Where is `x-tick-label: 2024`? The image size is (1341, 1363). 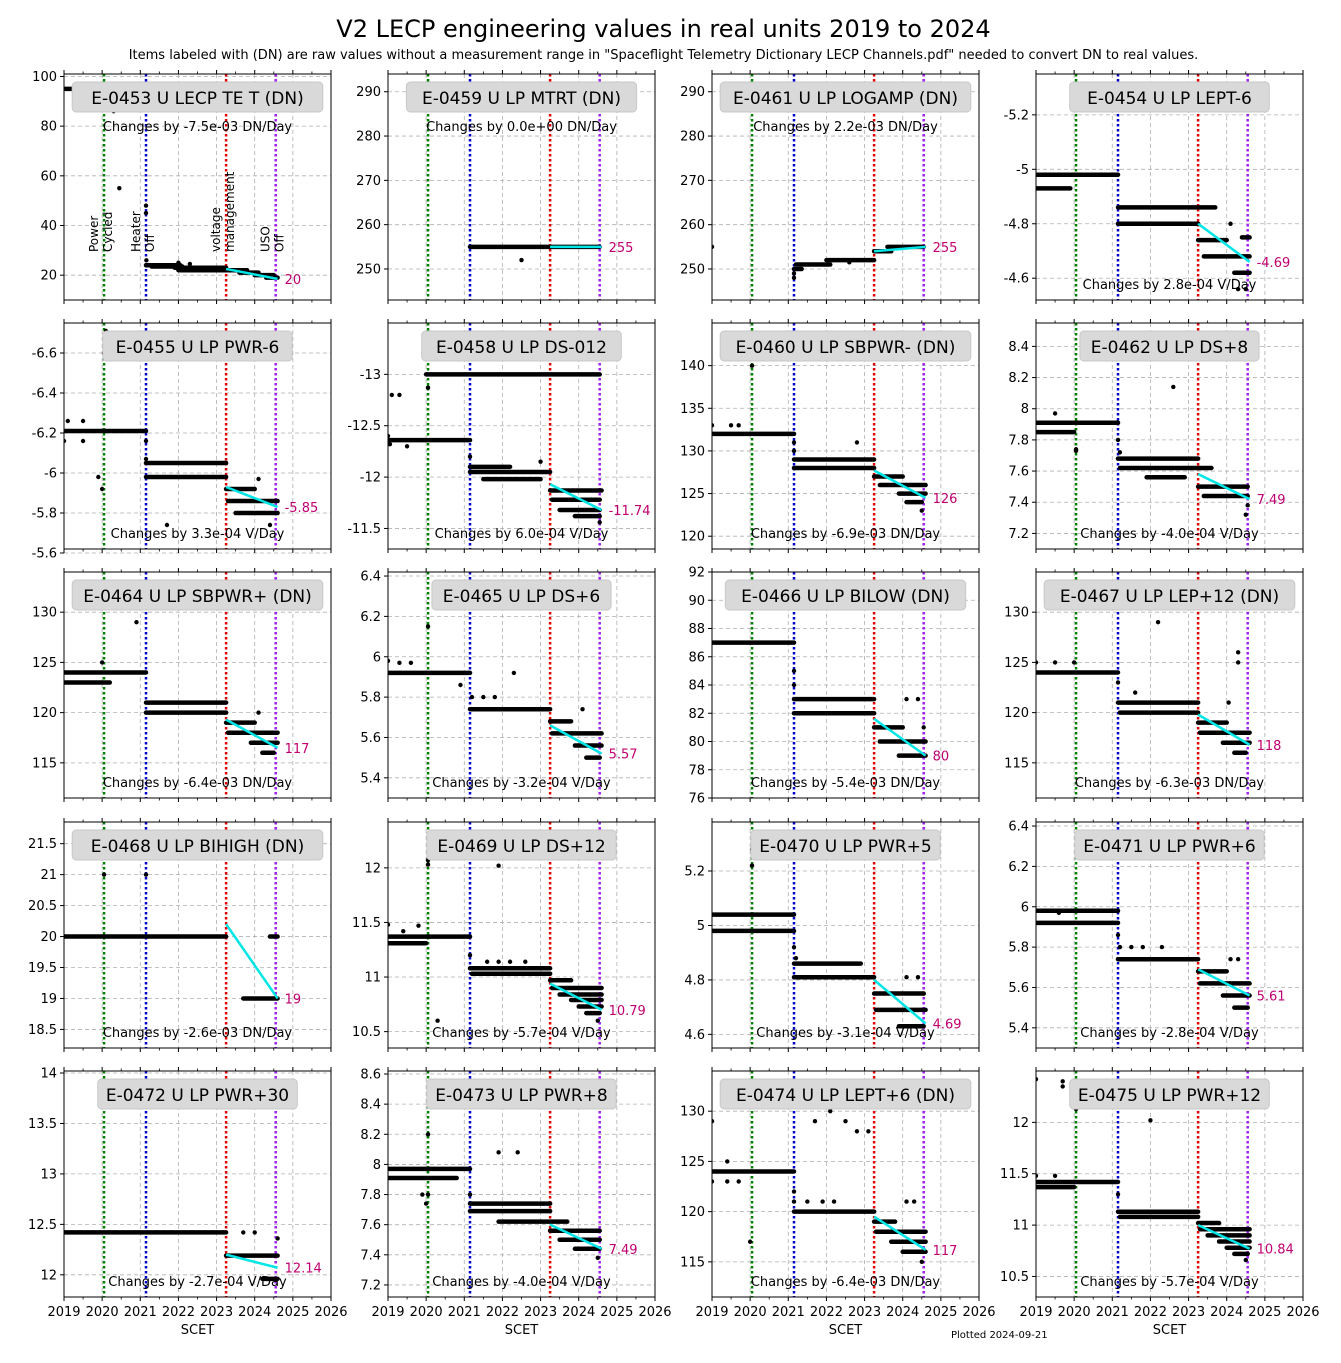 x-tick-label: 2024 is located at coordinates (902, 1312).